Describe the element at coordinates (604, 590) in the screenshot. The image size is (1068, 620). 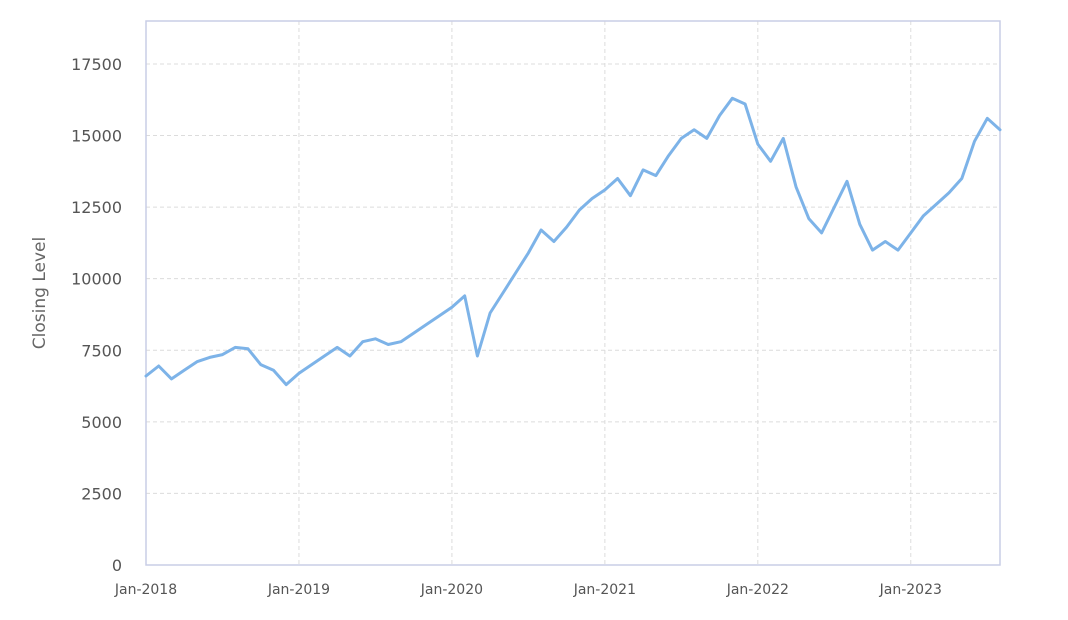
I see `x-tick-label: Jan-2021` at that location.